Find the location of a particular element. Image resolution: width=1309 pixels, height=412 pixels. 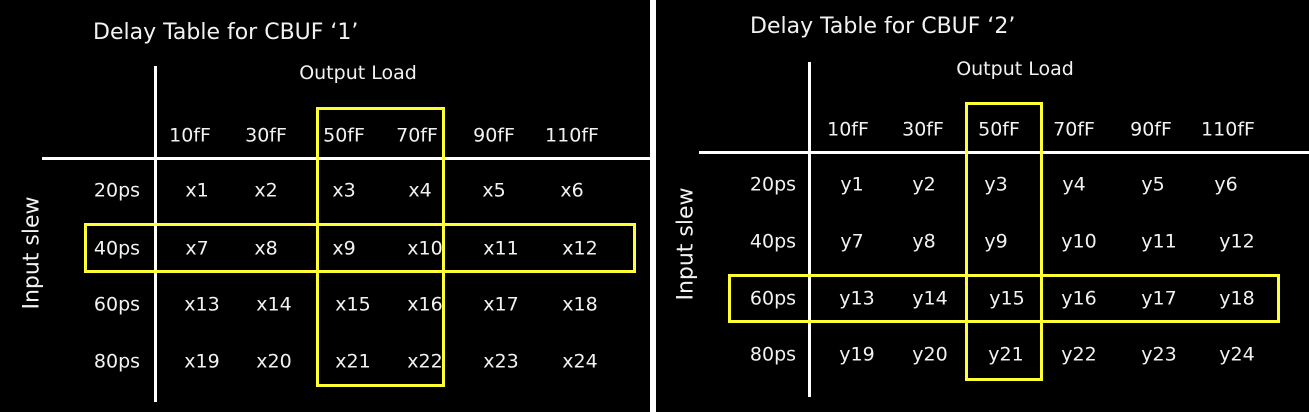

table-cell: x12 is located at coordinates (580, 248).